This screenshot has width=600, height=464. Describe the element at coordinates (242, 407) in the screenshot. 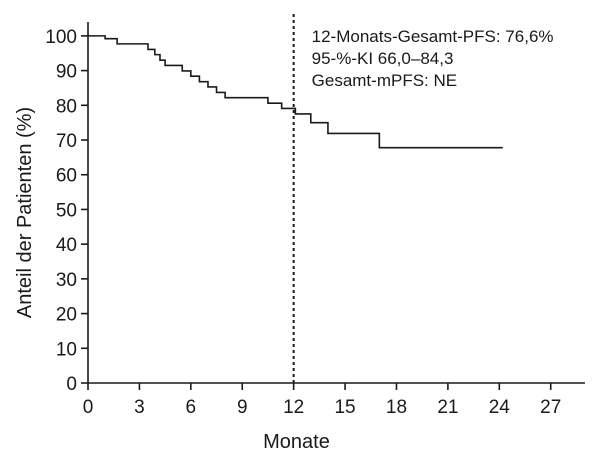

I see `x-tick-label: 9` at that location.